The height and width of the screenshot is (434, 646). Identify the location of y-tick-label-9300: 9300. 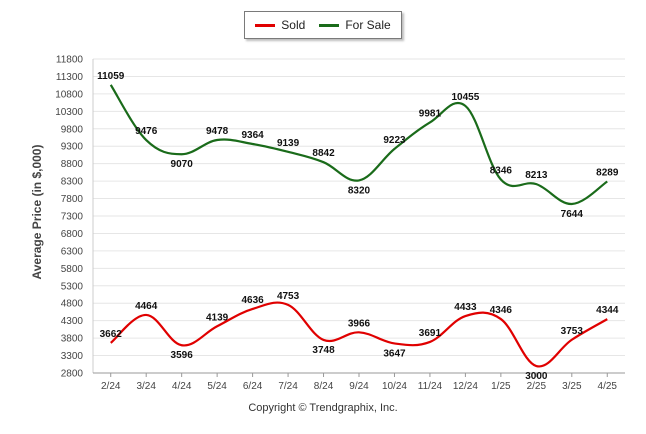
(72, 147).